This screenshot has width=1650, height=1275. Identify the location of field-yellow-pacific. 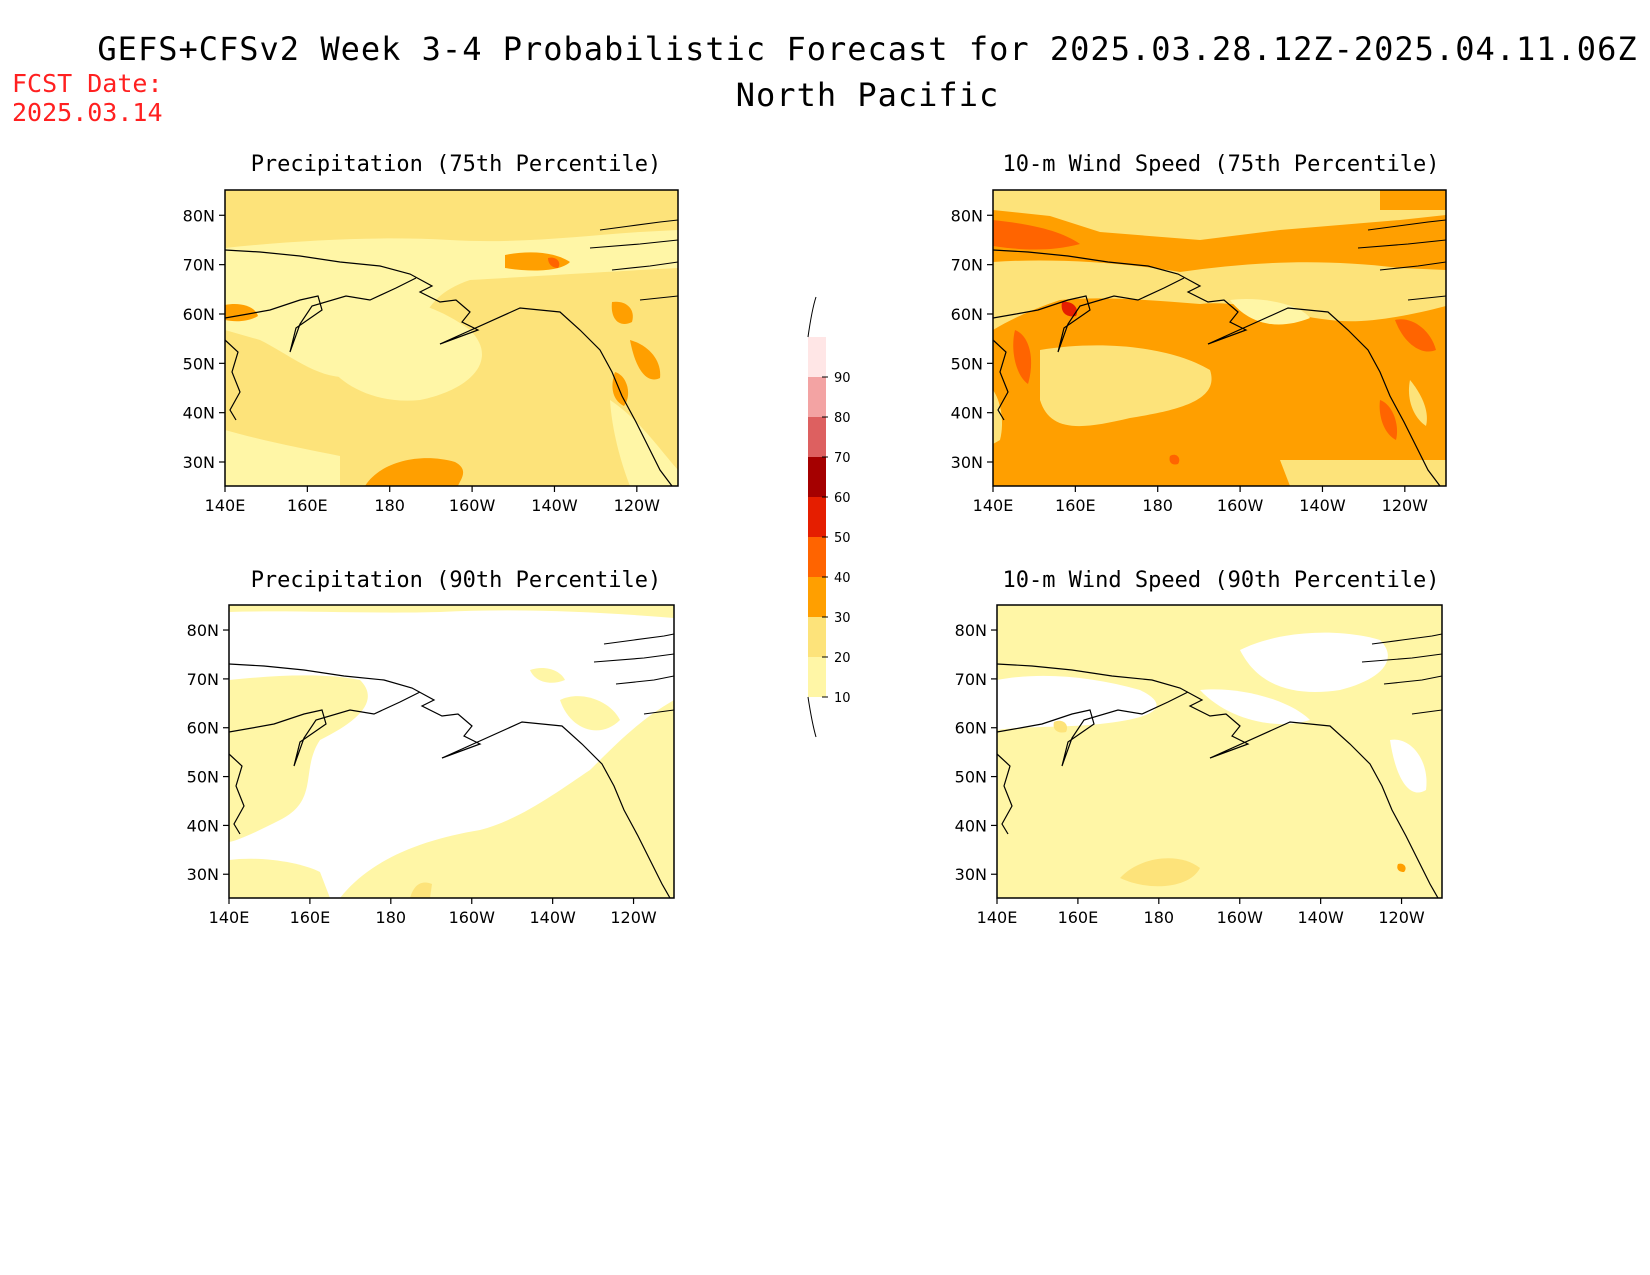
(1126, 386).